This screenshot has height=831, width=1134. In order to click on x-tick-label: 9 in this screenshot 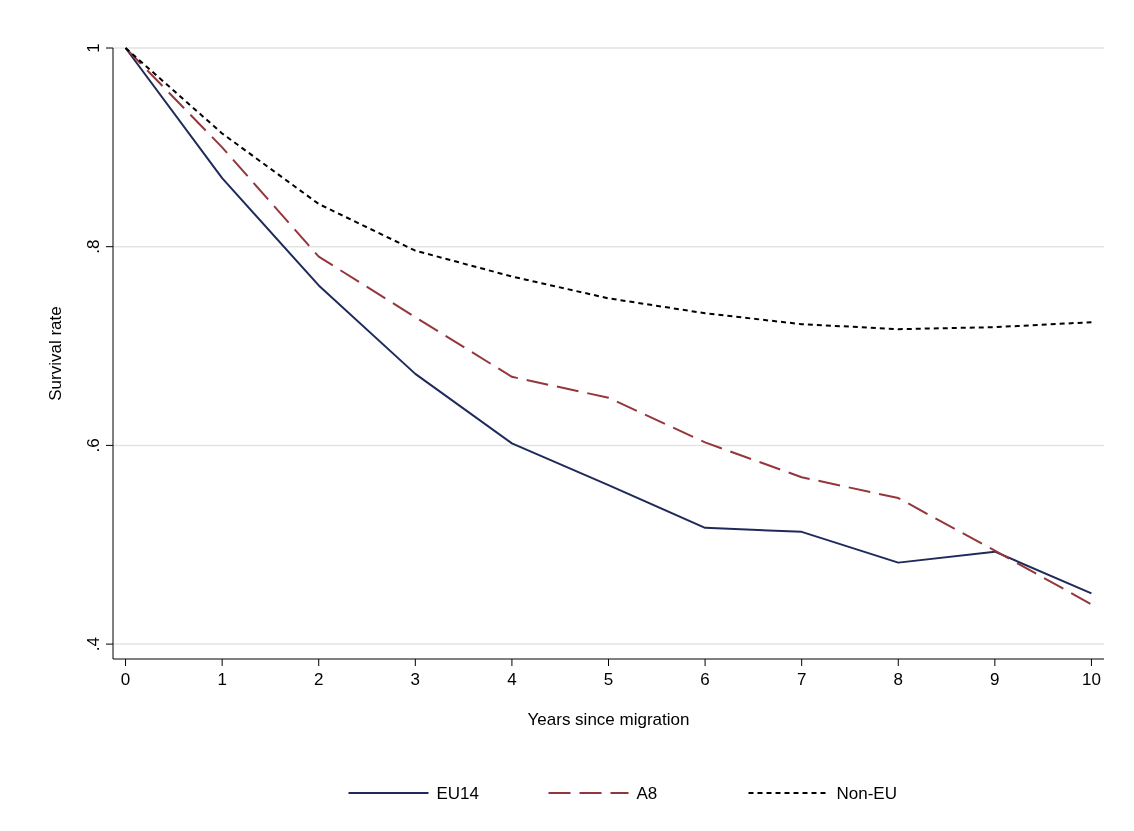, I will do `click(995, 679)`.